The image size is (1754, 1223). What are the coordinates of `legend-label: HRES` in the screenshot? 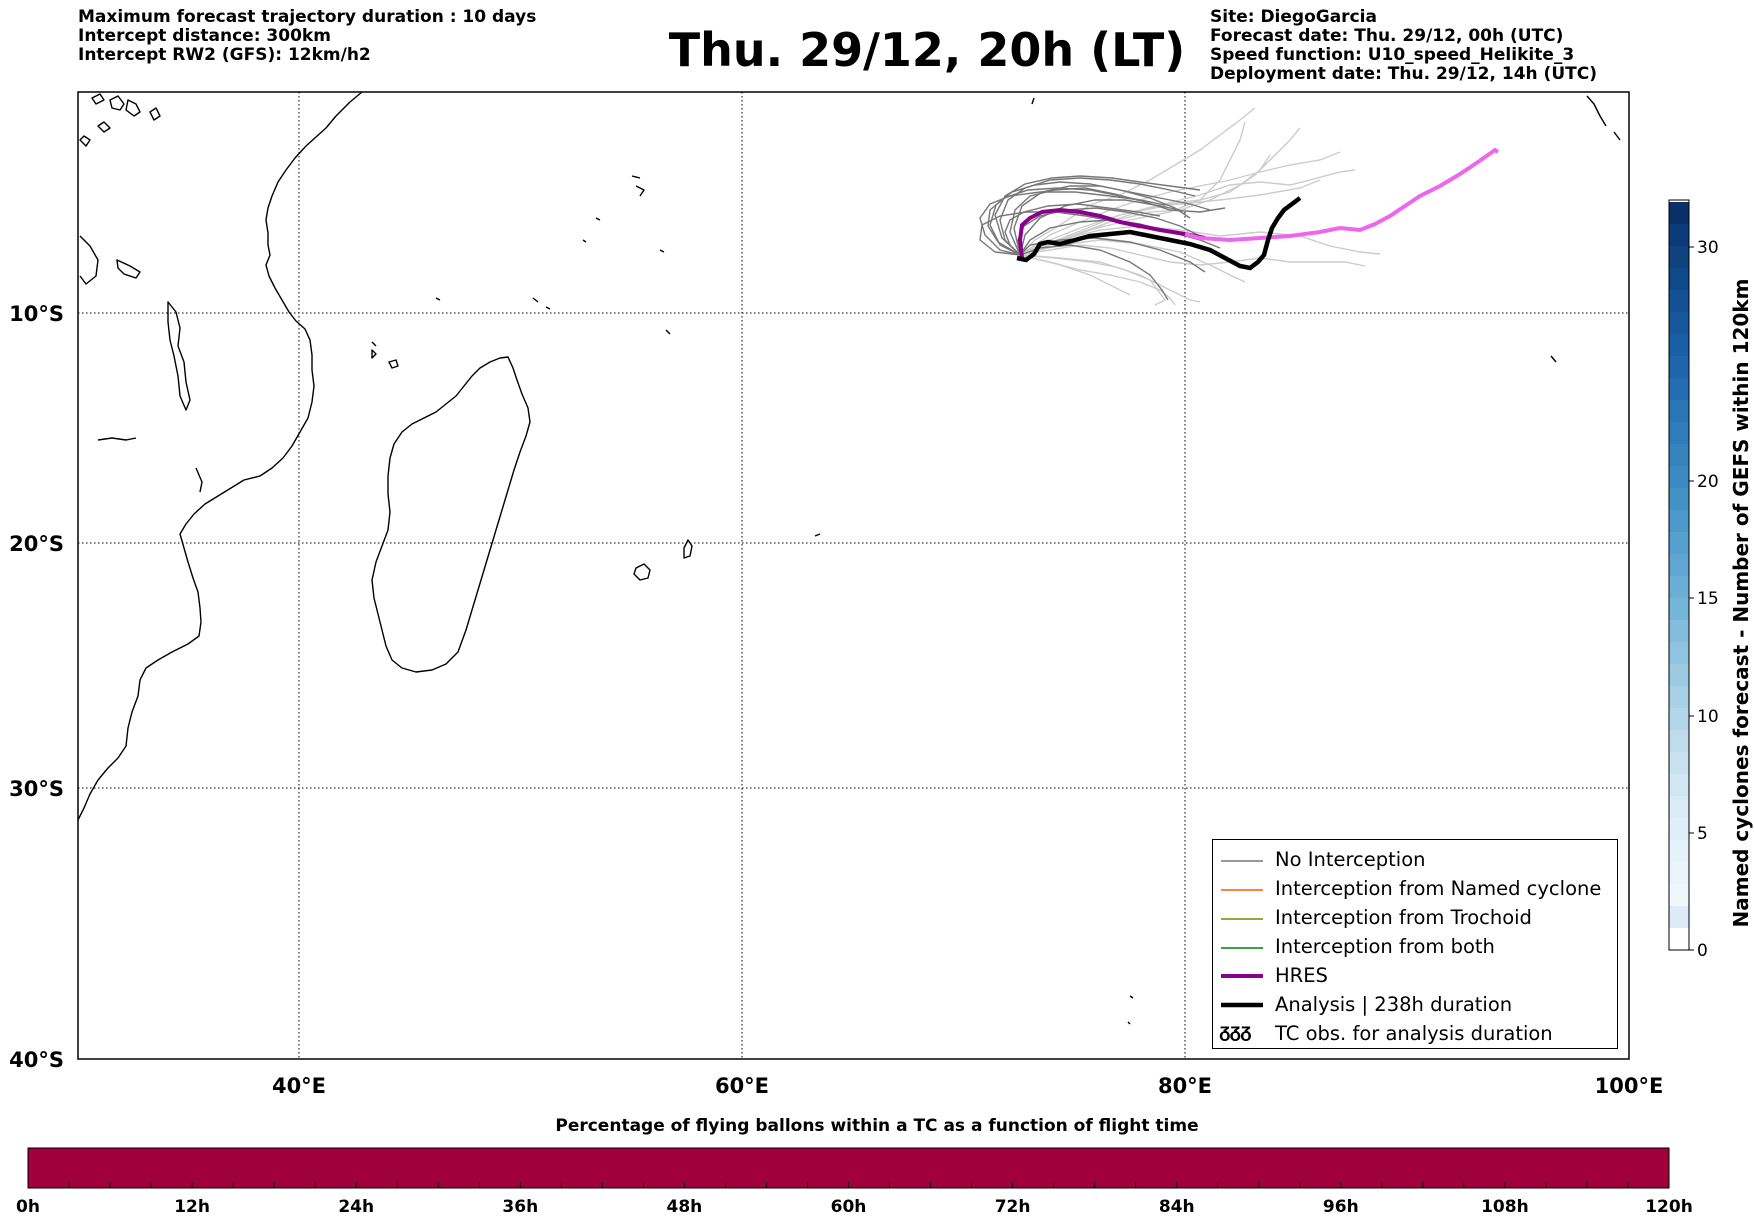 It's located at (1301, 975).